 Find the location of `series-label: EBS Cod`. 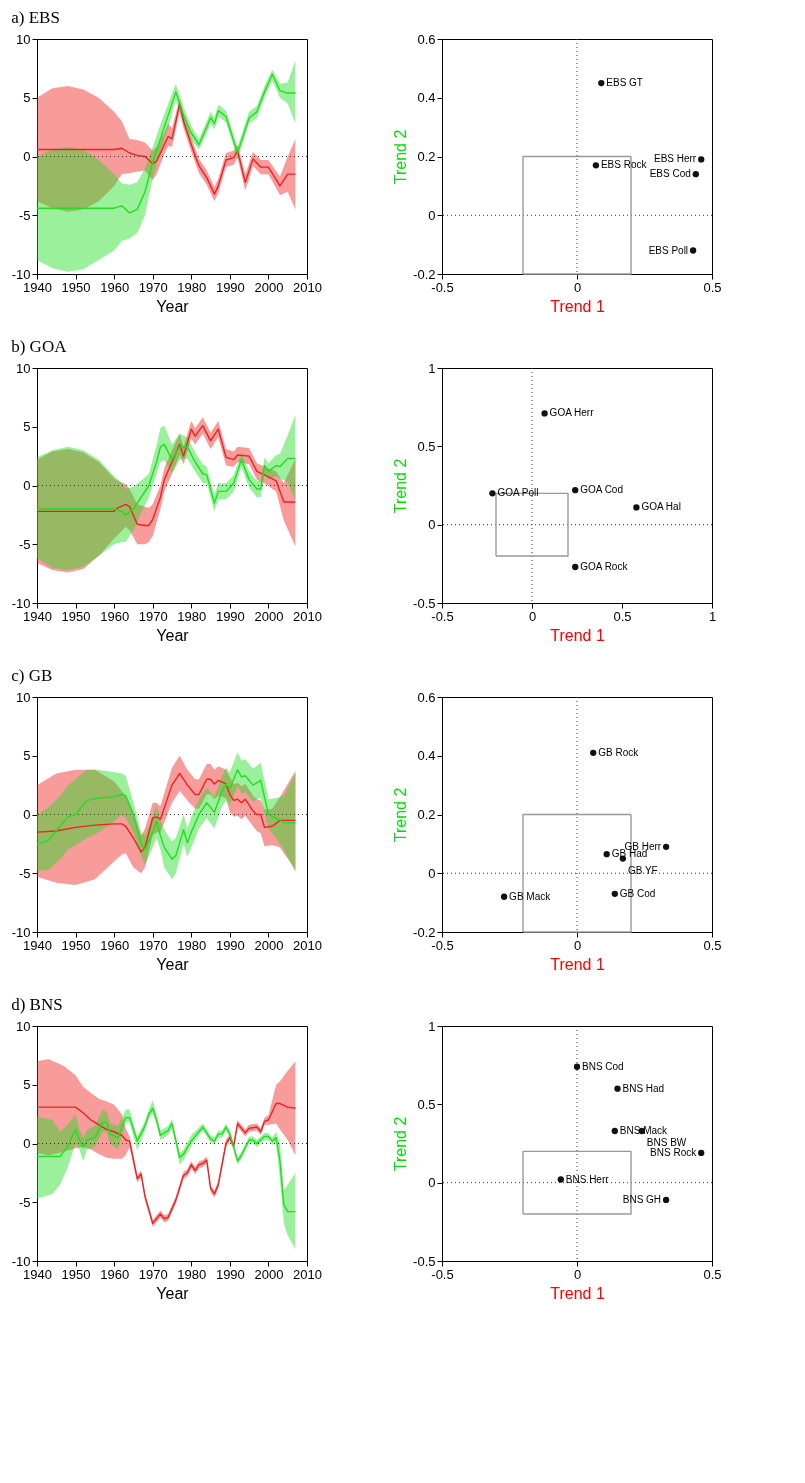

series-label: EBS Cod is located at coordinates (670, 174).